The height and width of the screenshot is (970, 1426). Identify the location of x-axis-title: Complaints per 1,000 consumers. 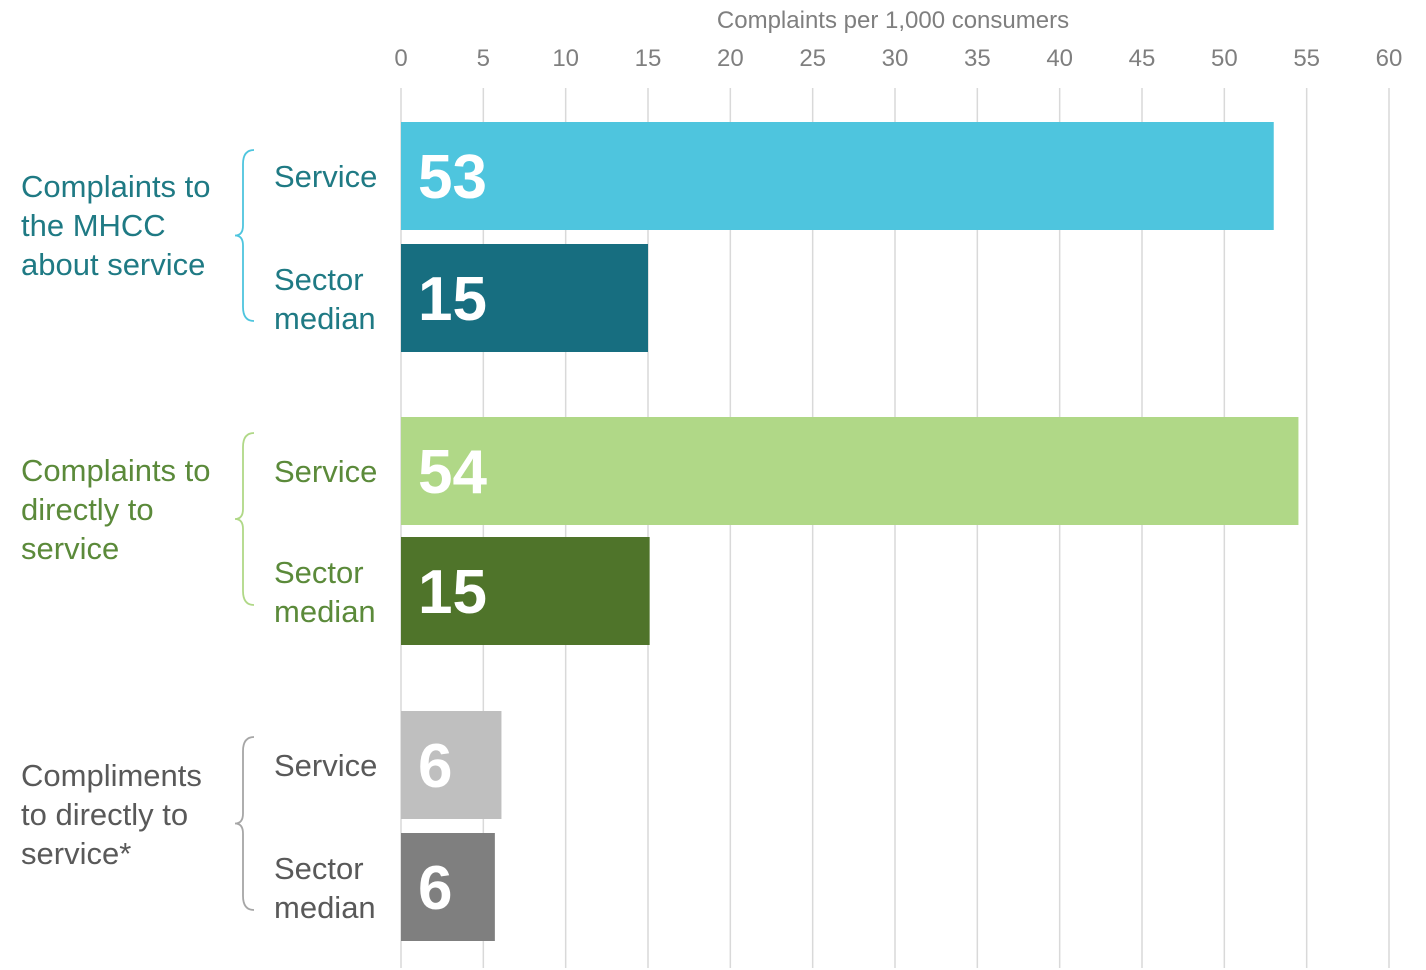
(893, 20).